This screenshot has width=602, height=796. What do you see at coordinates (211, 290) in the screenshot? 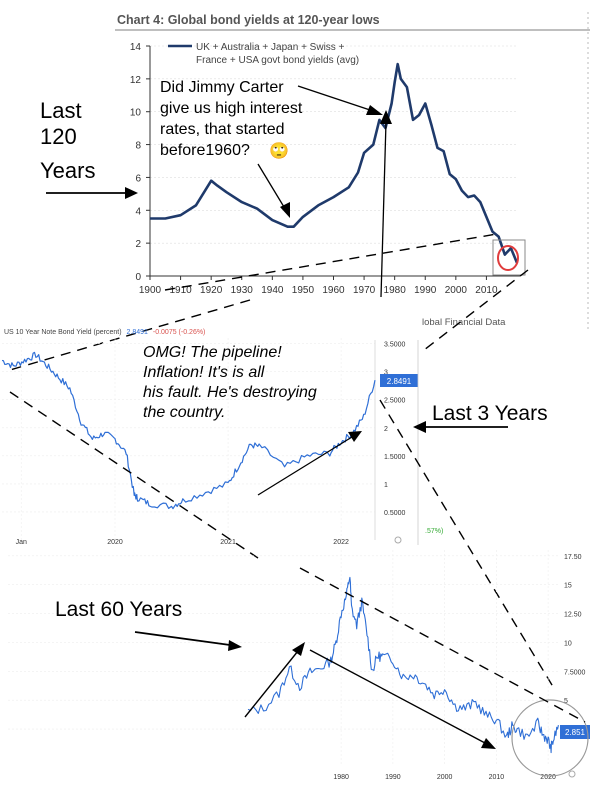
I see `chart1-x-tick-label: 1920` at bounding box center [211, 290].